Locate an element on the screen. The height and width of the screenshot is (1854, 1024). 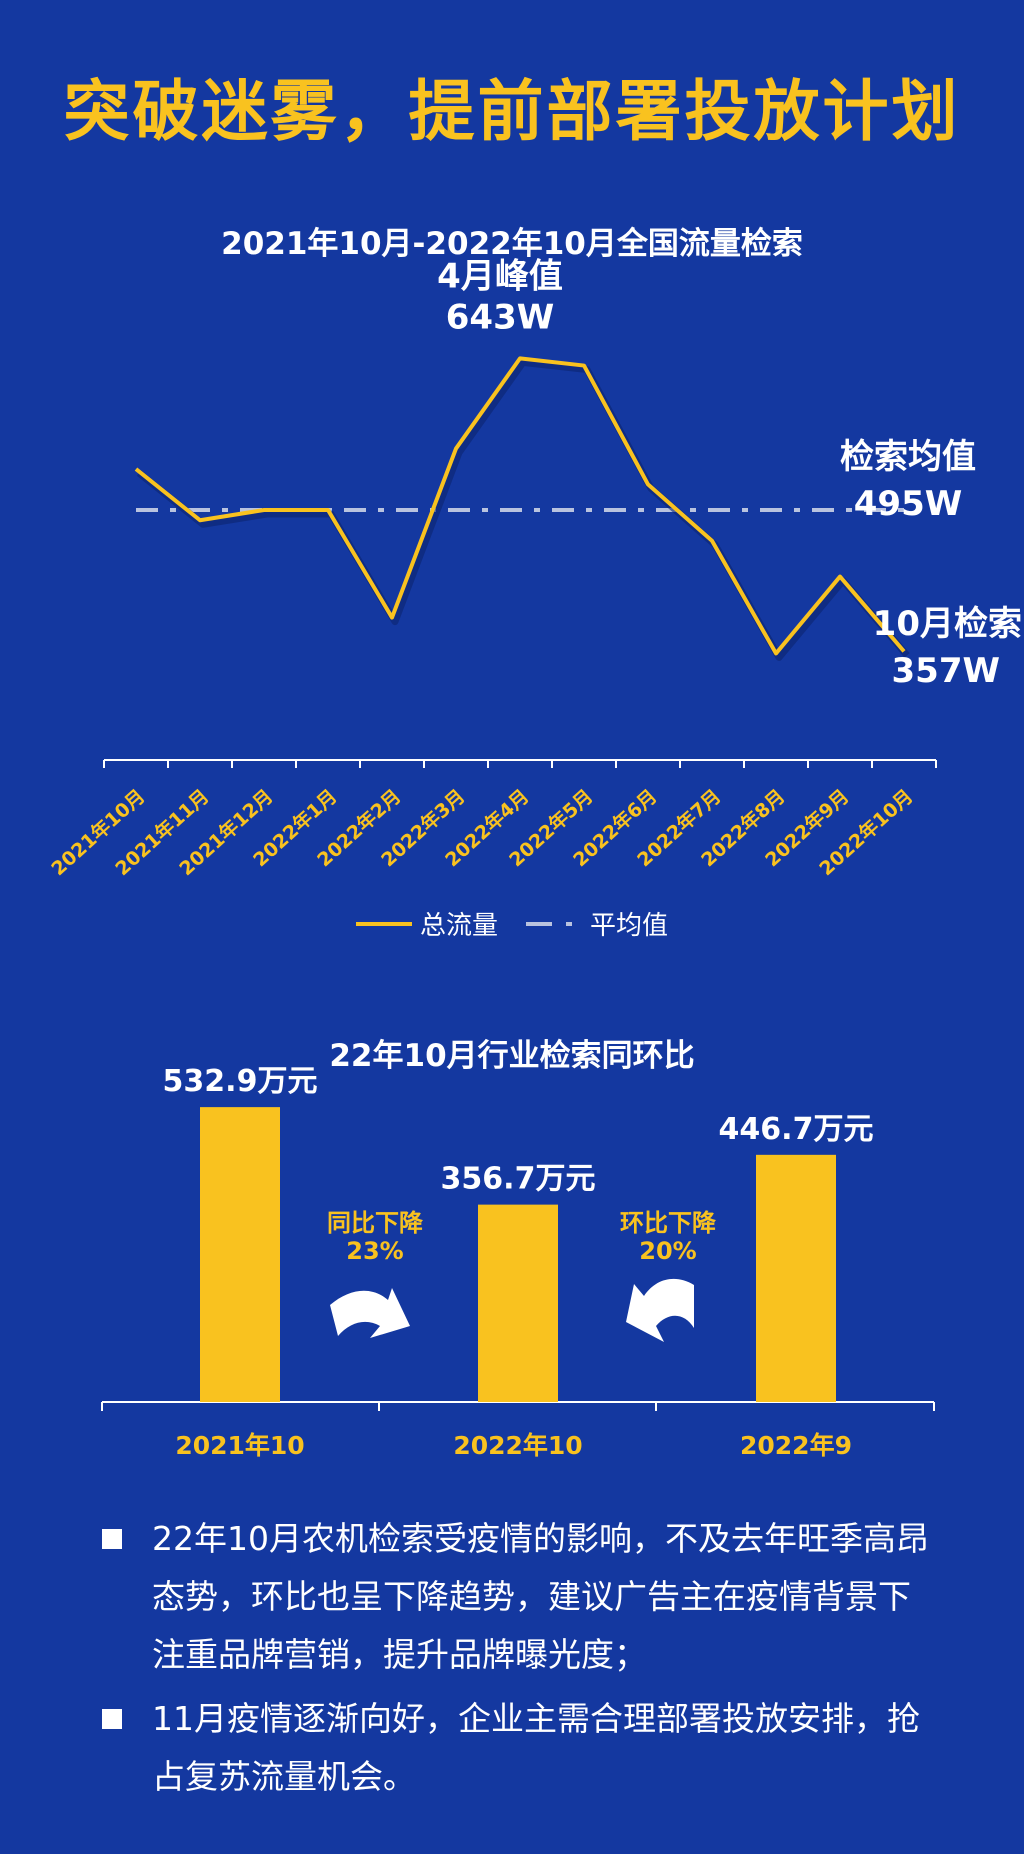
legend-total-label: 总流量 is located at coordinates (458, 926).